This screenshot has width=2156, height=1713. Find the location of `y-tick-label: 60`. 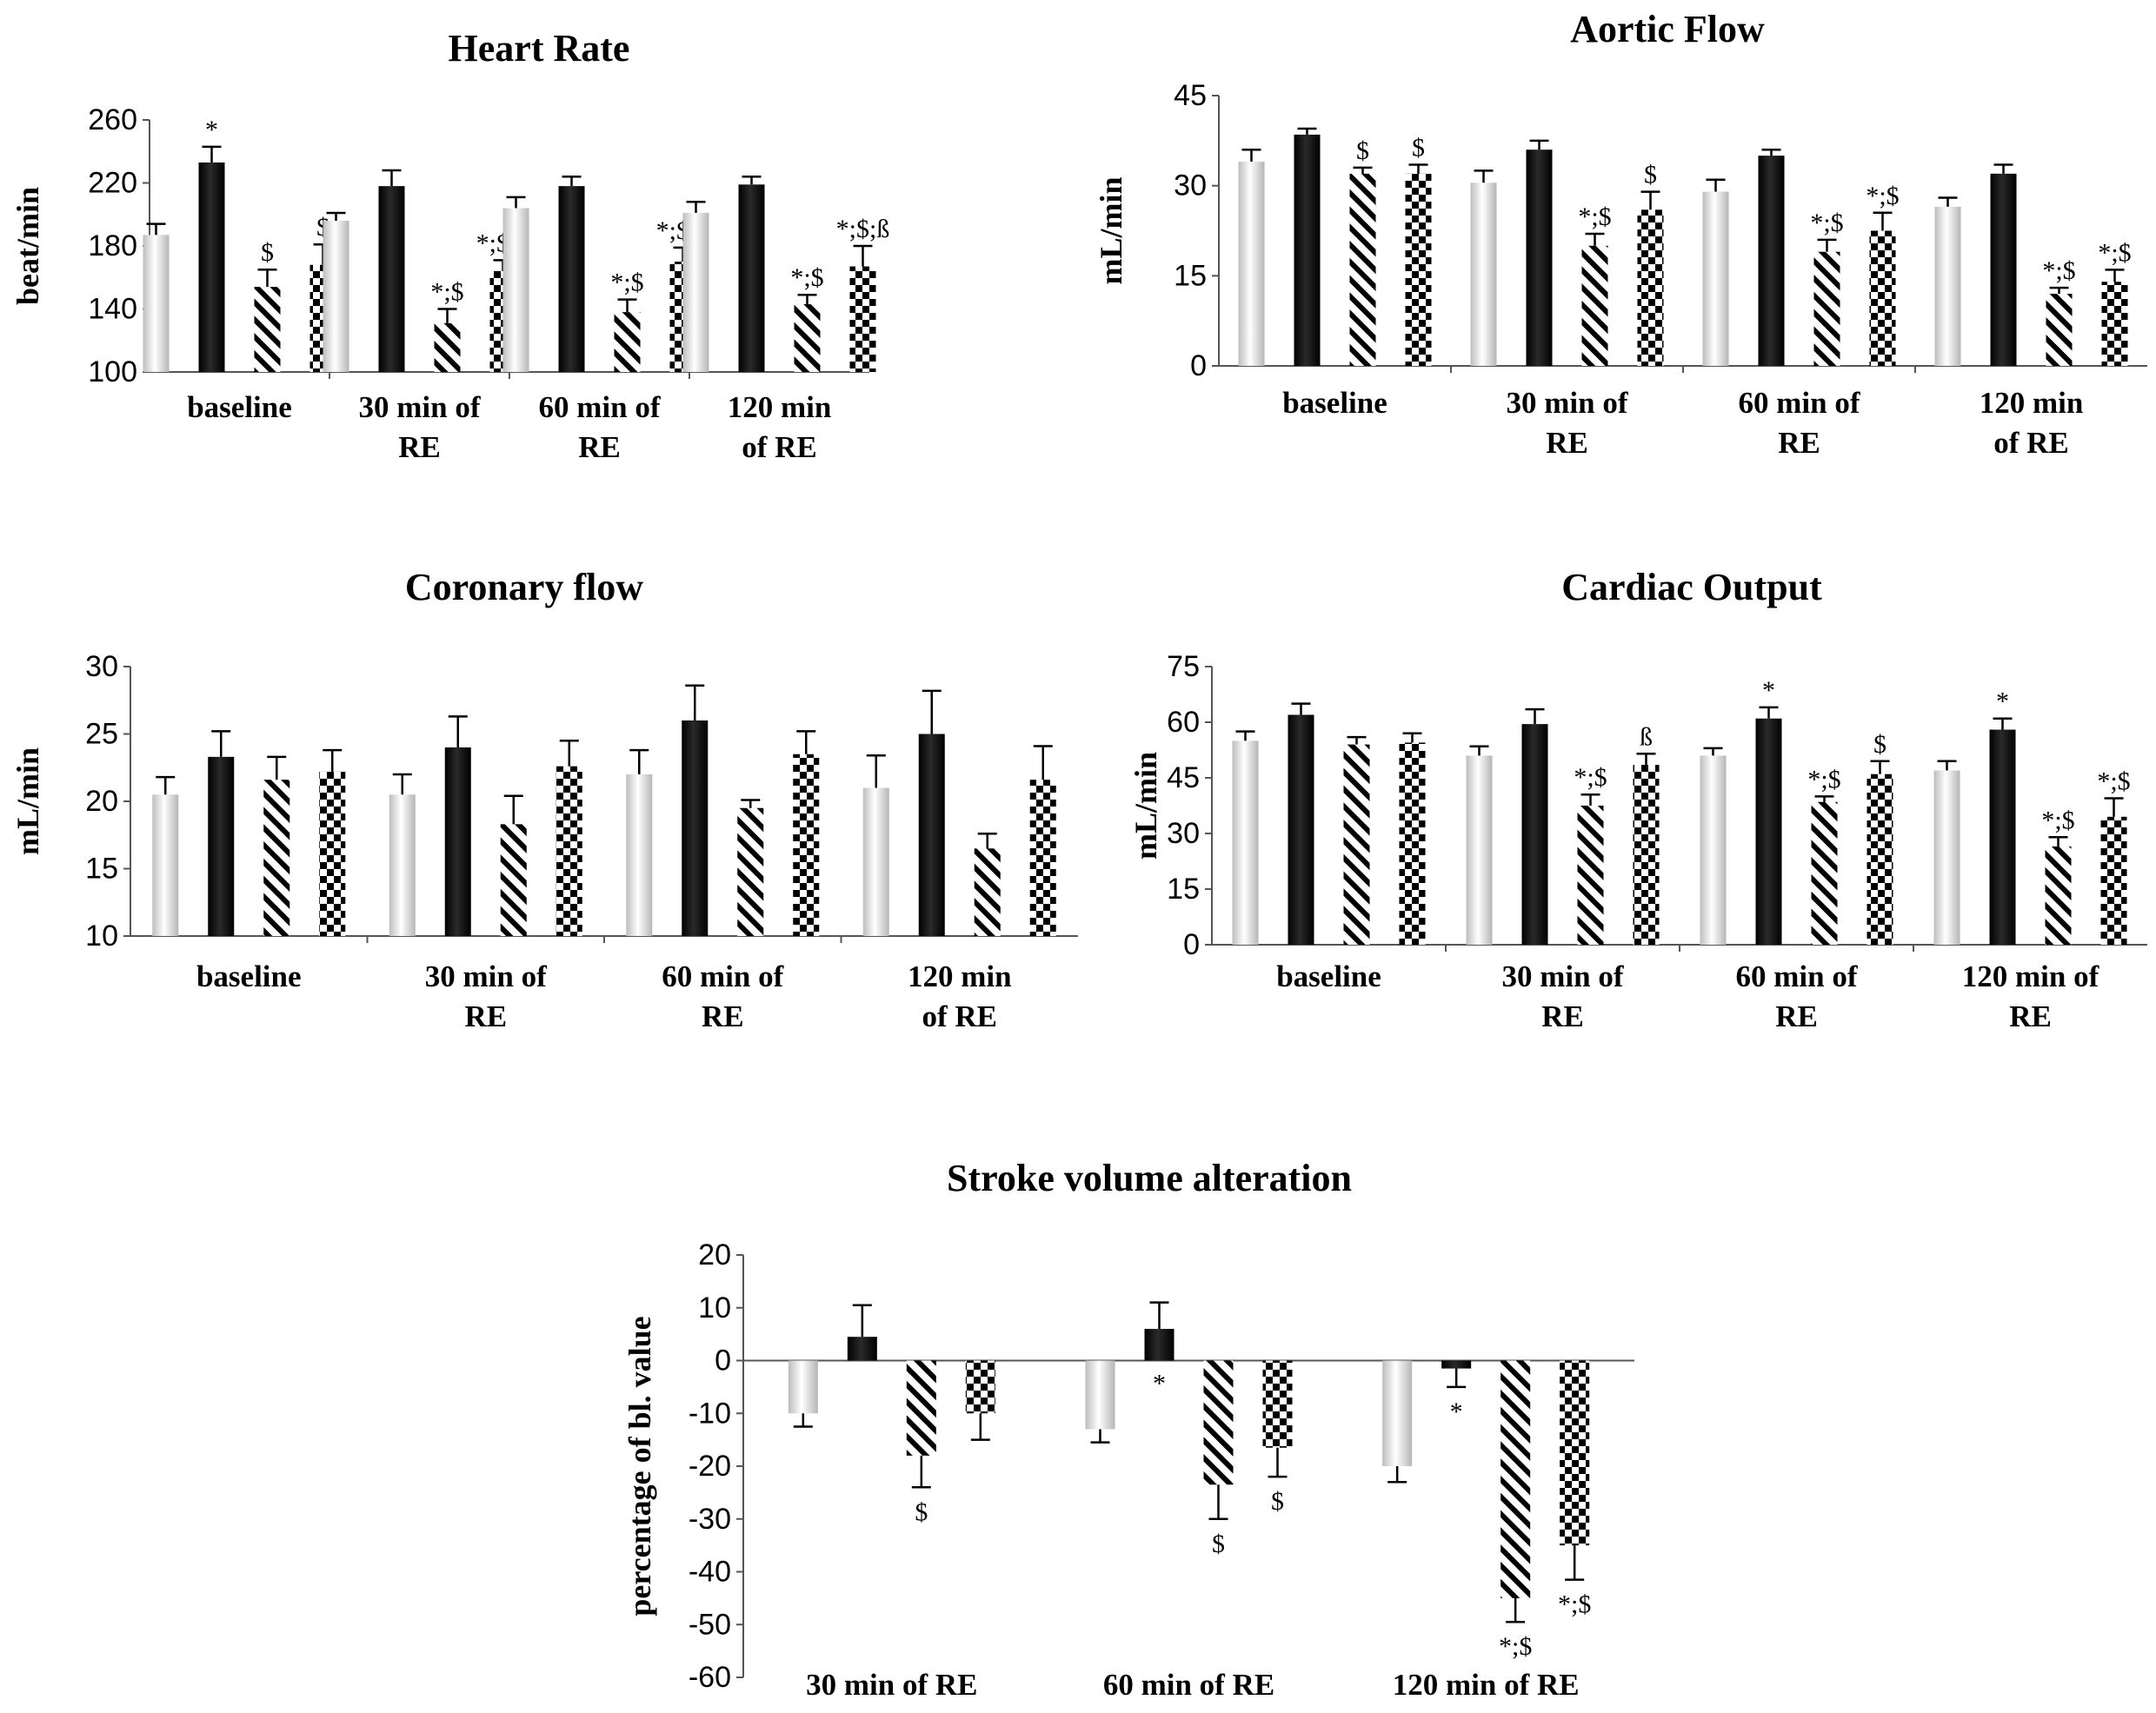

y-tick-label: 60 is located at coordinates (1184, 722).